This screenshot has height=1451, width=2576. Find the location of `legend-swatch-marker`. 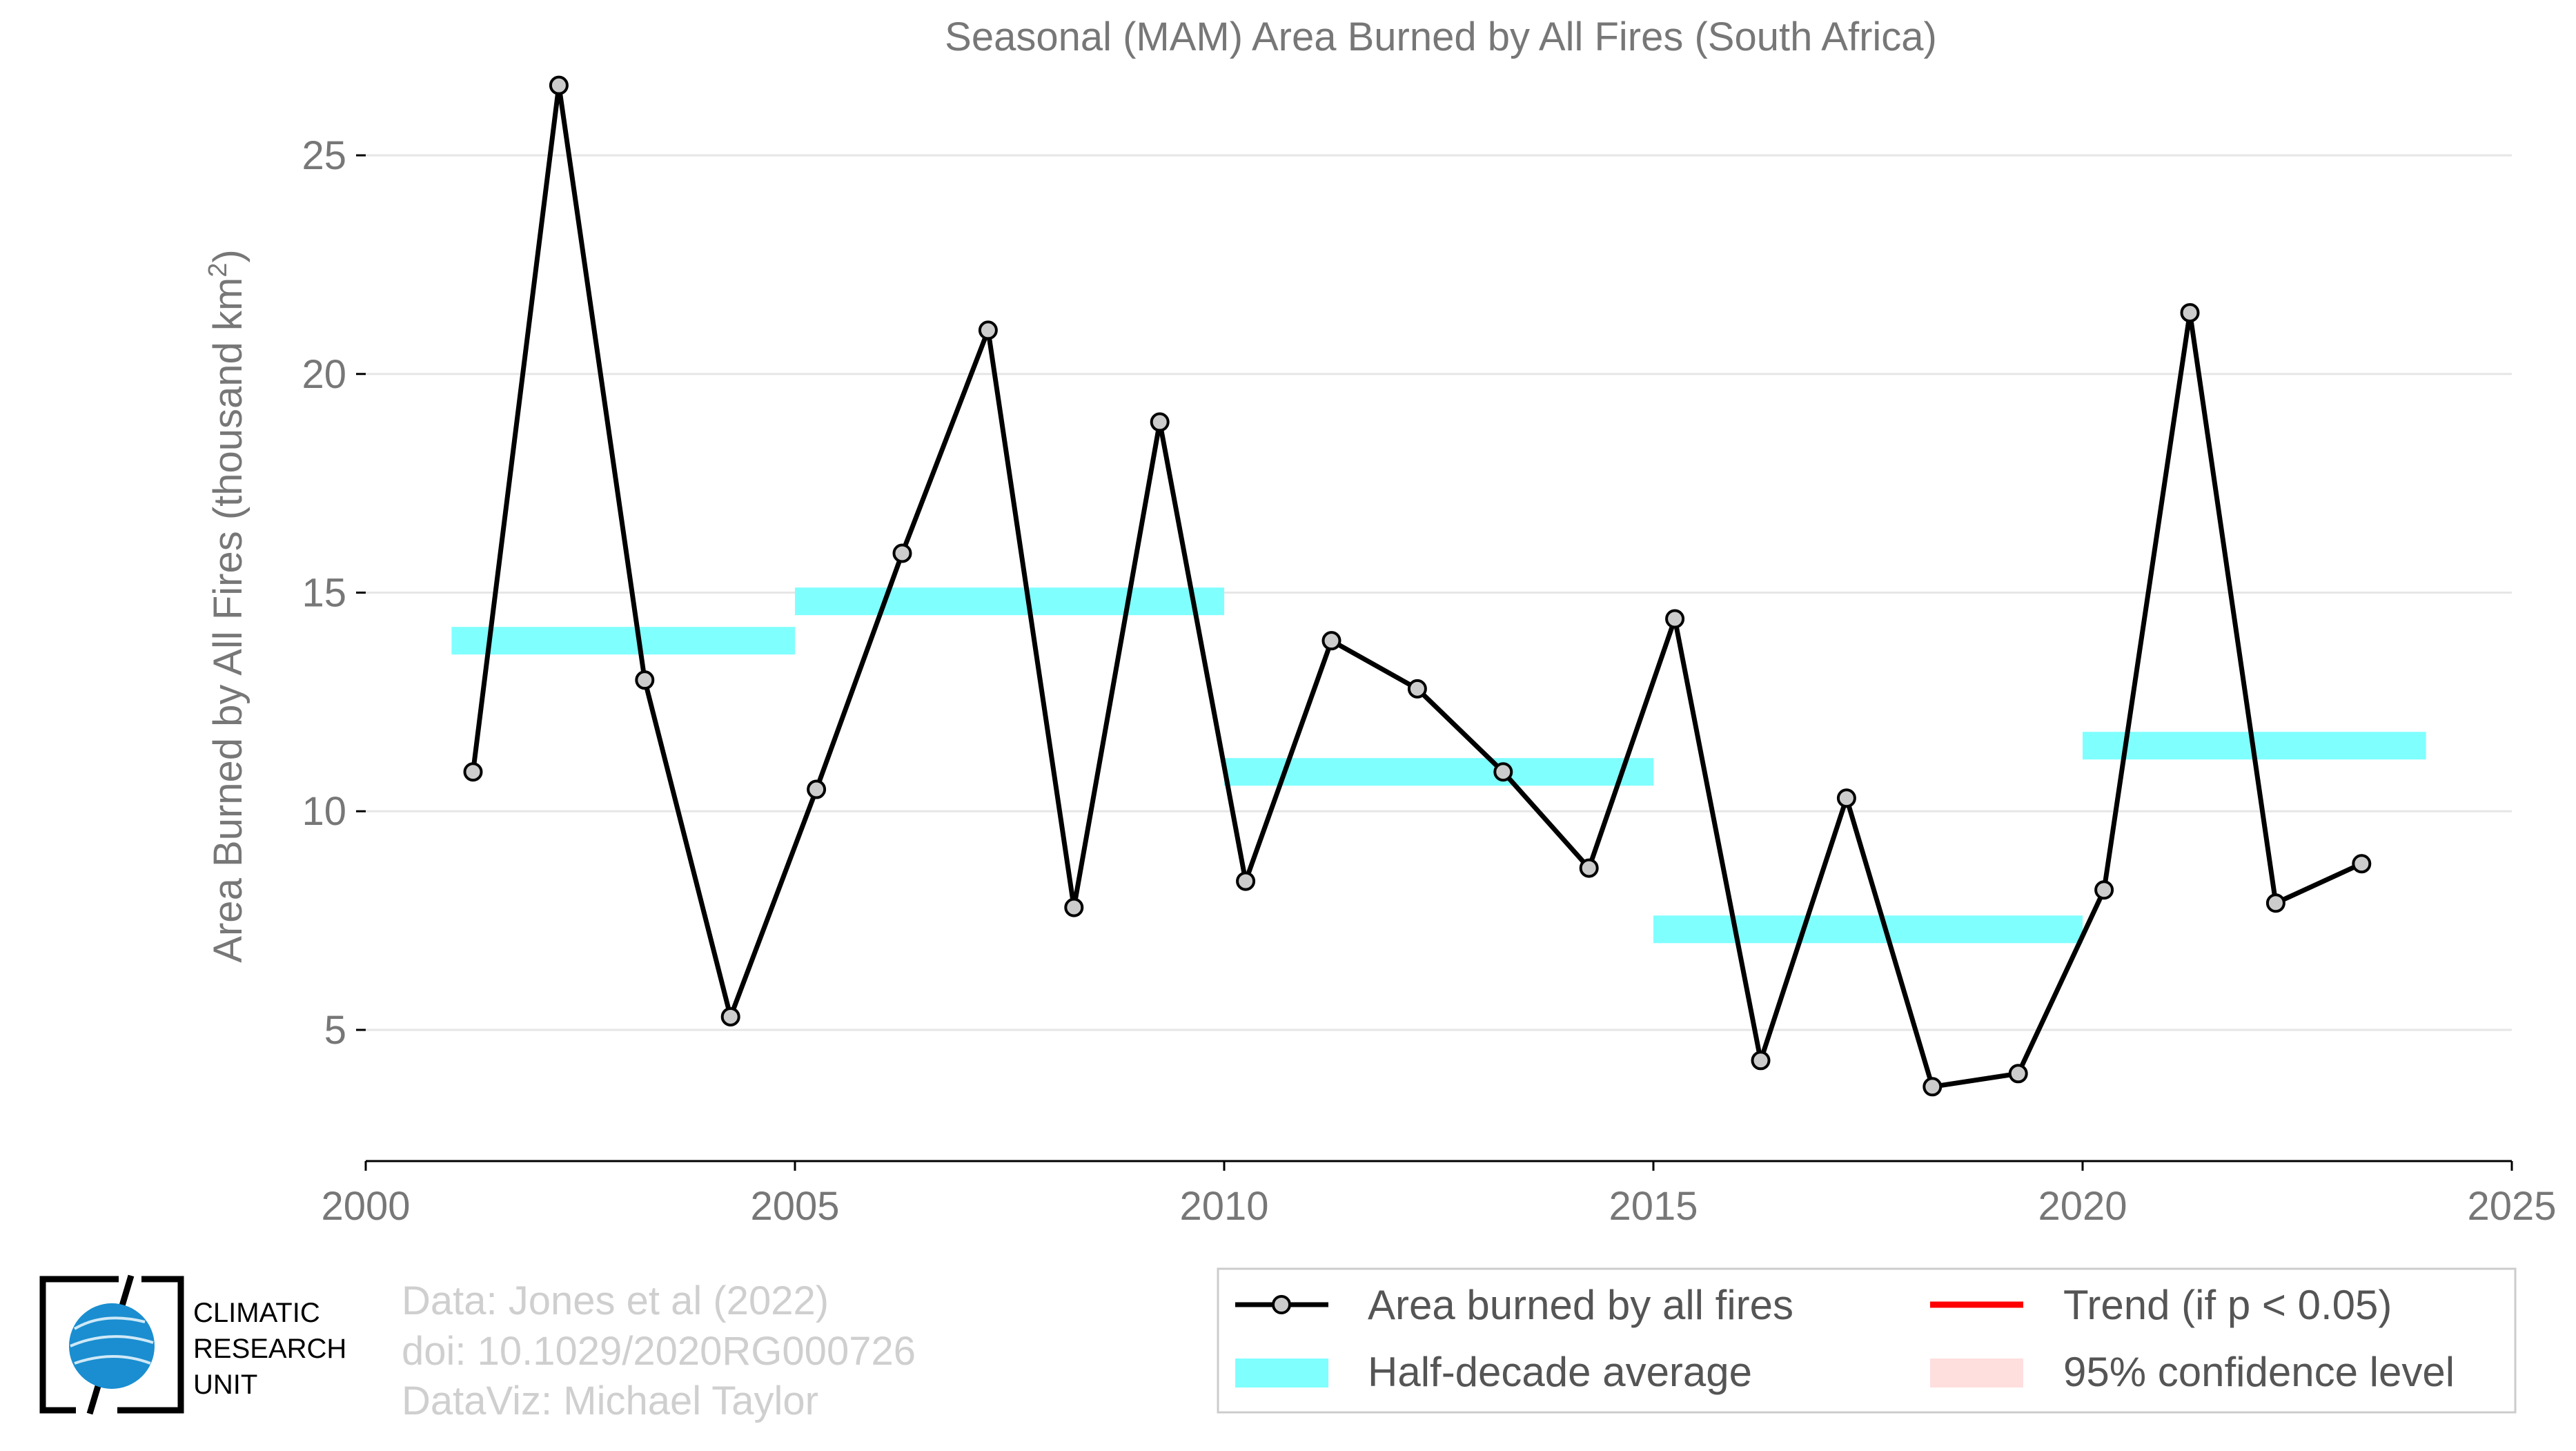

legend-swatch-marker is located at coordinates (1281, 1304).